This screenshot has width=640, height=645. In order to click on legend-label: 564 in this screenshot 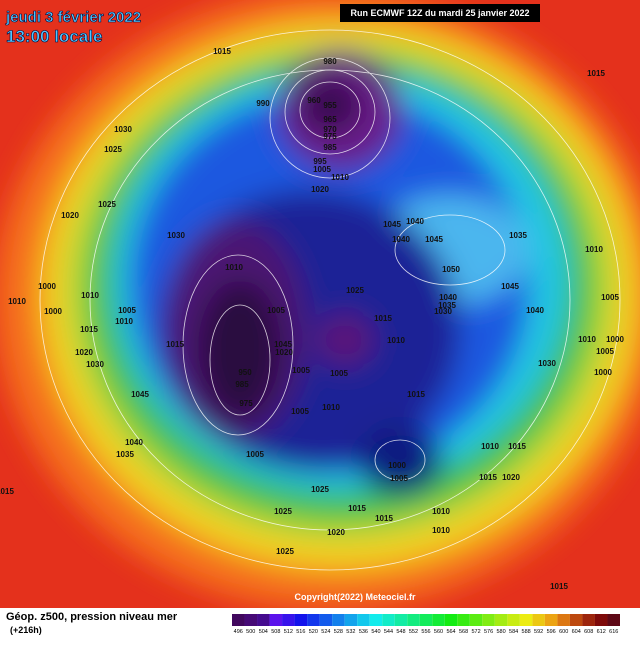, I will do `click(450, 632)`.